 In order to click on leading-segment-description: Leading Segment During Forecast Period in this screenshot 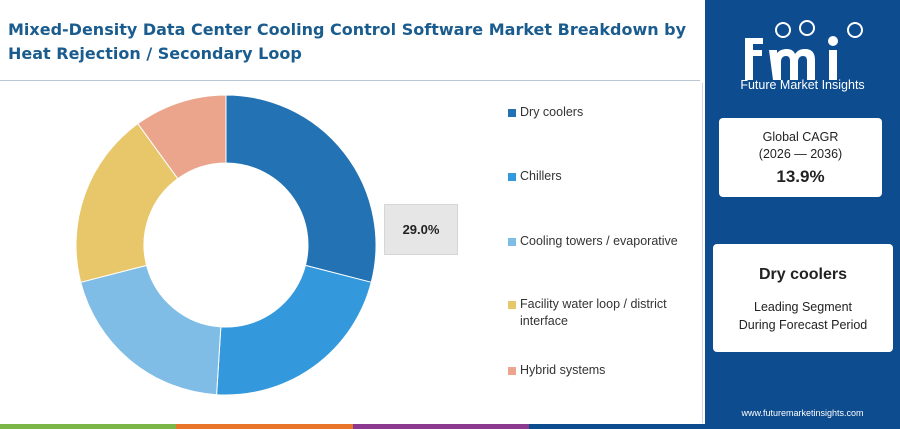, I will do `click(803, 316)`.